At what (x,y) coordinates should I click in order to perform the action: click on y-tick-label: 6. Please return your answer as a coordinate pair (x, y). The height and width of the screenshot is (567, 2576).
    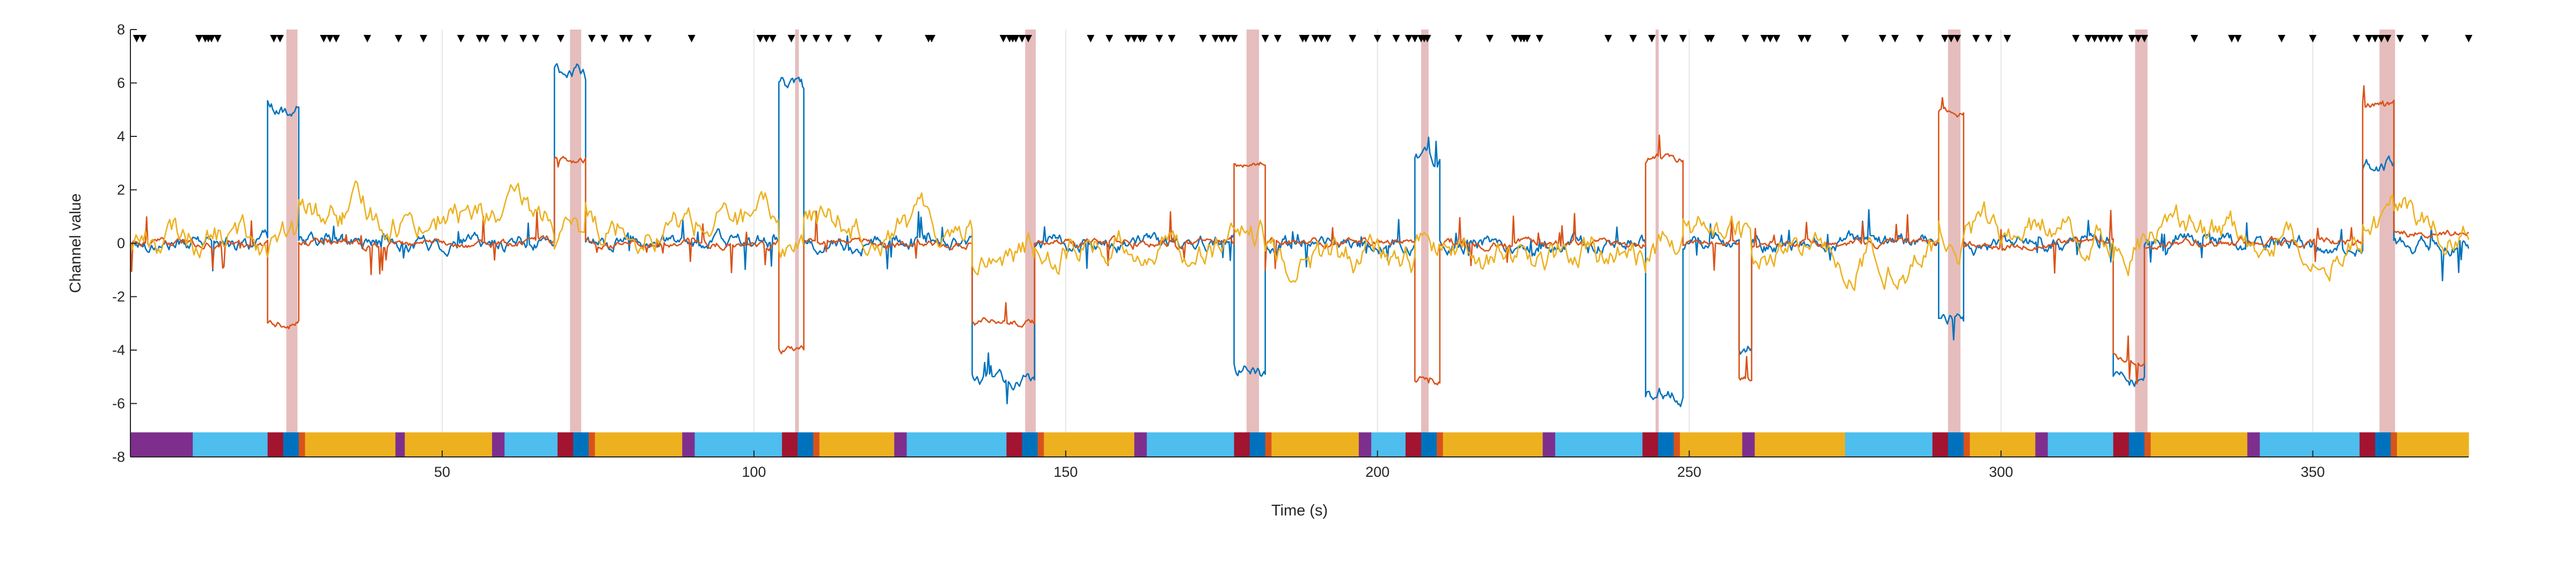
    Looking at the image, I should click on (121, 83).